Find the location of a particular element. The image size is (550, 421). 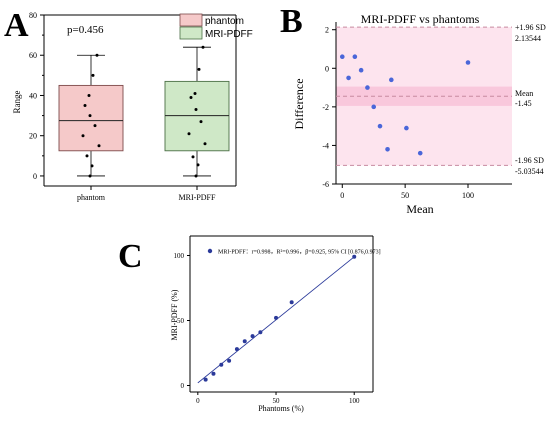

a-legend-swatch-mripdff is located at coordinates (191, 33).